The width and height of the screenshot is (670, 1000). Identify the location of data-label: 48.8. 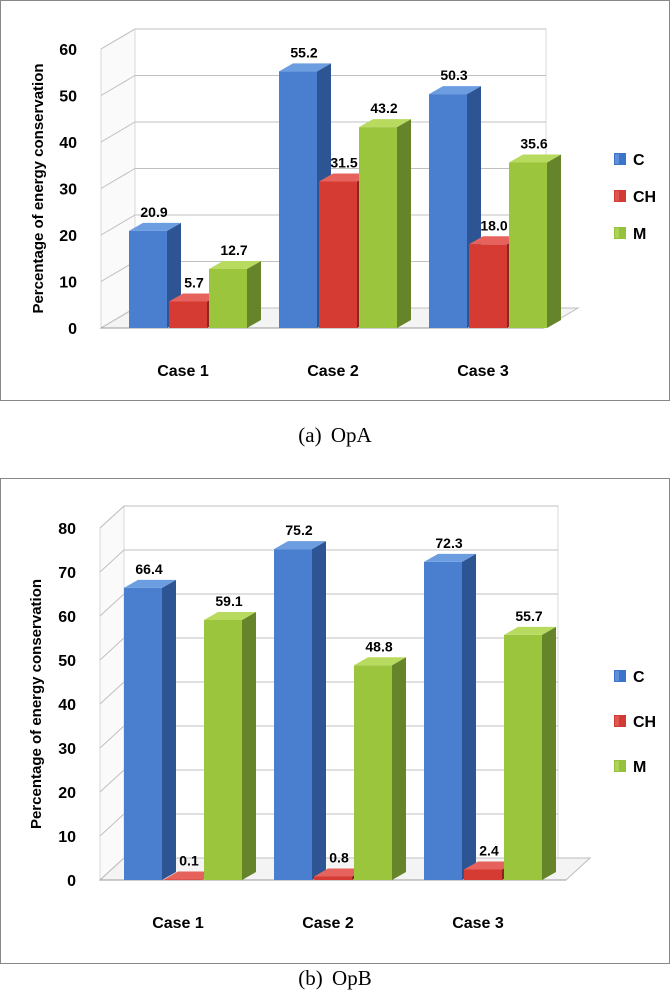
(378, 646).